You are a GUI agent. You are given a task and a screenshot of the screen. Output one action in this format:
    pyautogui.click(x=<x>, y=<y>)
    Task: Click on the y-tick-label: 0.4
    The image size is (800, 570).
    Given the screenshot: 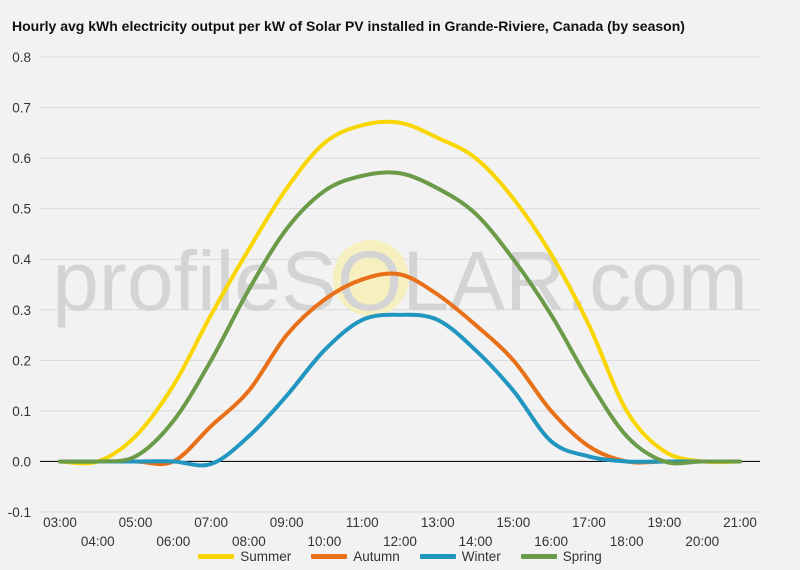 What is the action you would take?
    pyautogui.click(x=21, y=259)
    